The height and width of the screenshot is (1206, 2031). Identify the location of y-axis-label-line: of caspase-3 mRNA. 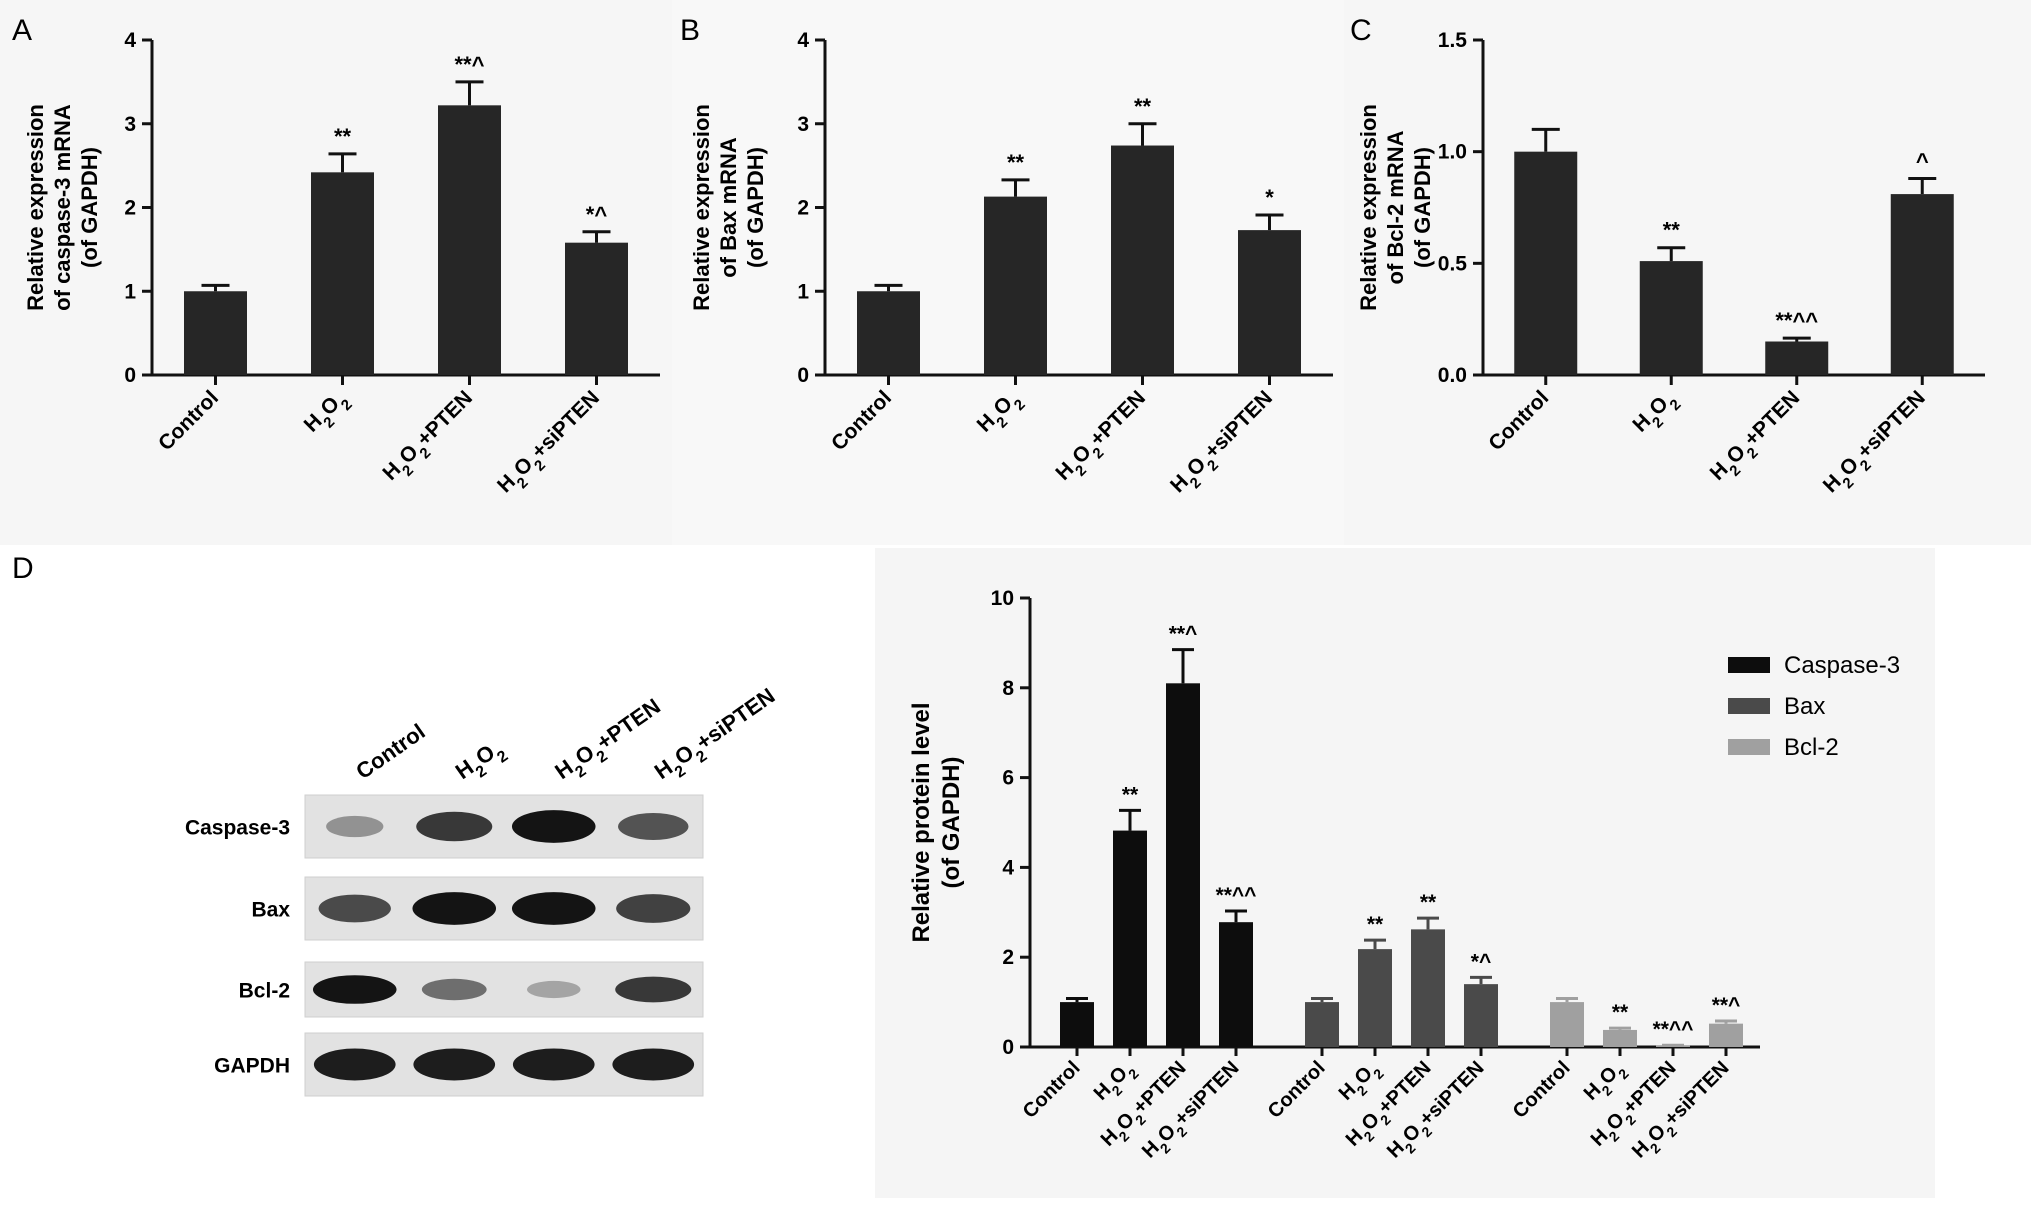
(62, 207).